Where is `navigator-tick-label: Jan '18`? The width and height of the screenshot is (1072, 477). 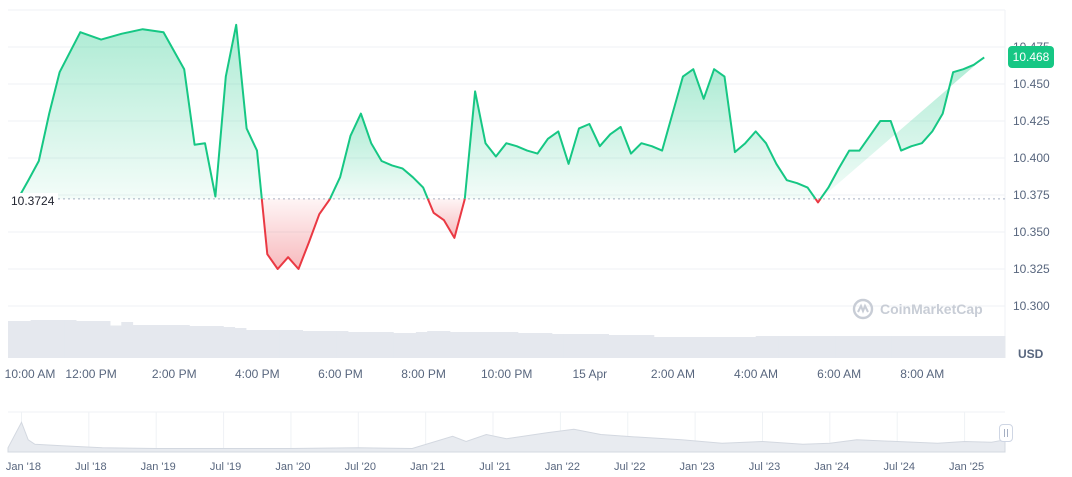 navigator-tick-label: Jan '18 is located at coordinates (23, 467).